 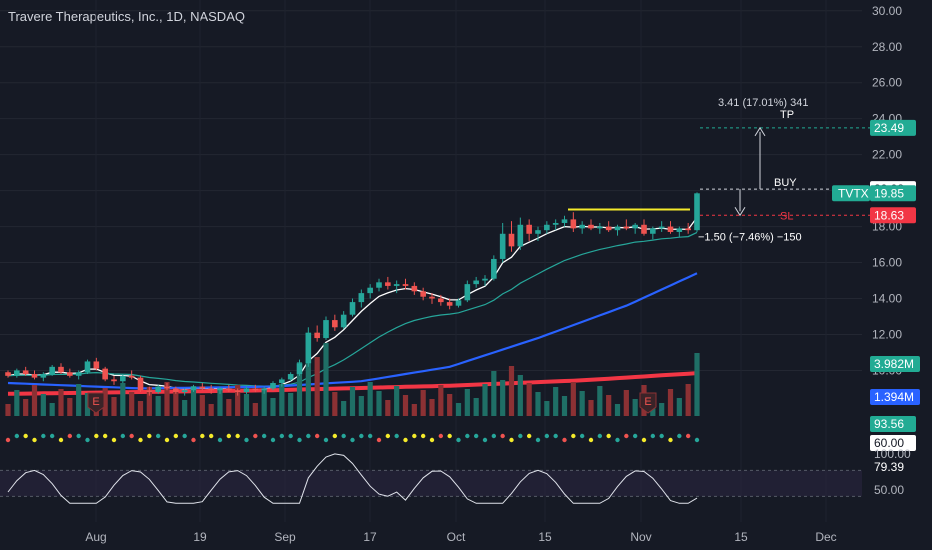 What do you see at coordinates (460, 537) in the screenshot?
I see `time-axis: Aug 19 Sep 17 Oct 15 Nov 15 Dec` at bounding box center [460, 537].